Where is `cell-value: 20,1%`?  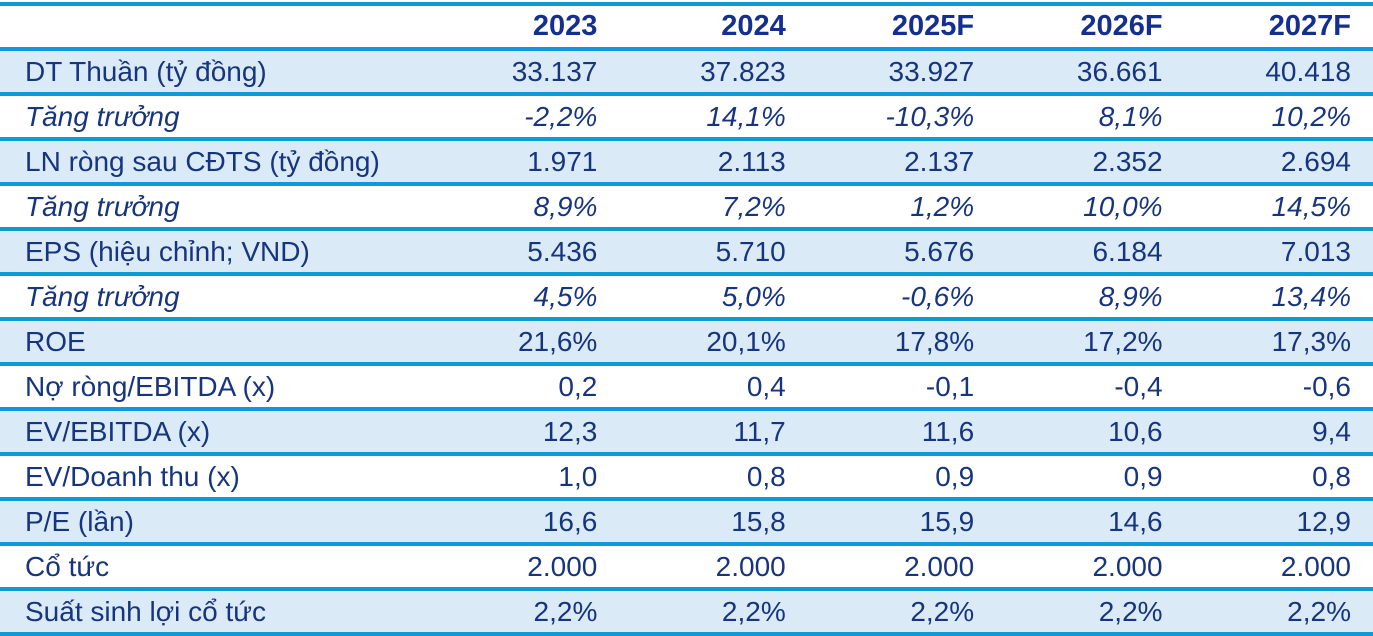 cell-value: 20,1% is located at coordinates (746, 341).